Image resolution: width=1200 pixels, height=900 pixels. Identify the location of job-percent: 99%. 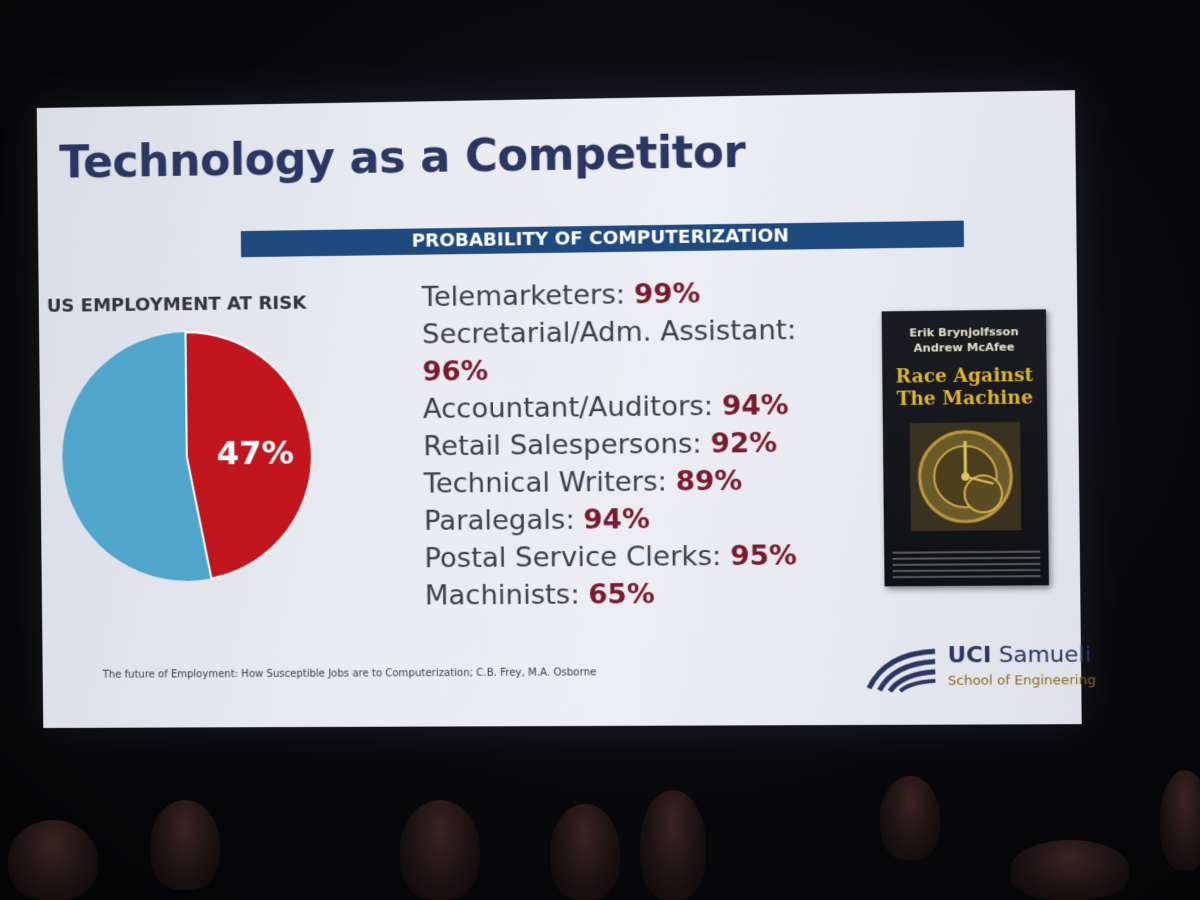
(667, 294).